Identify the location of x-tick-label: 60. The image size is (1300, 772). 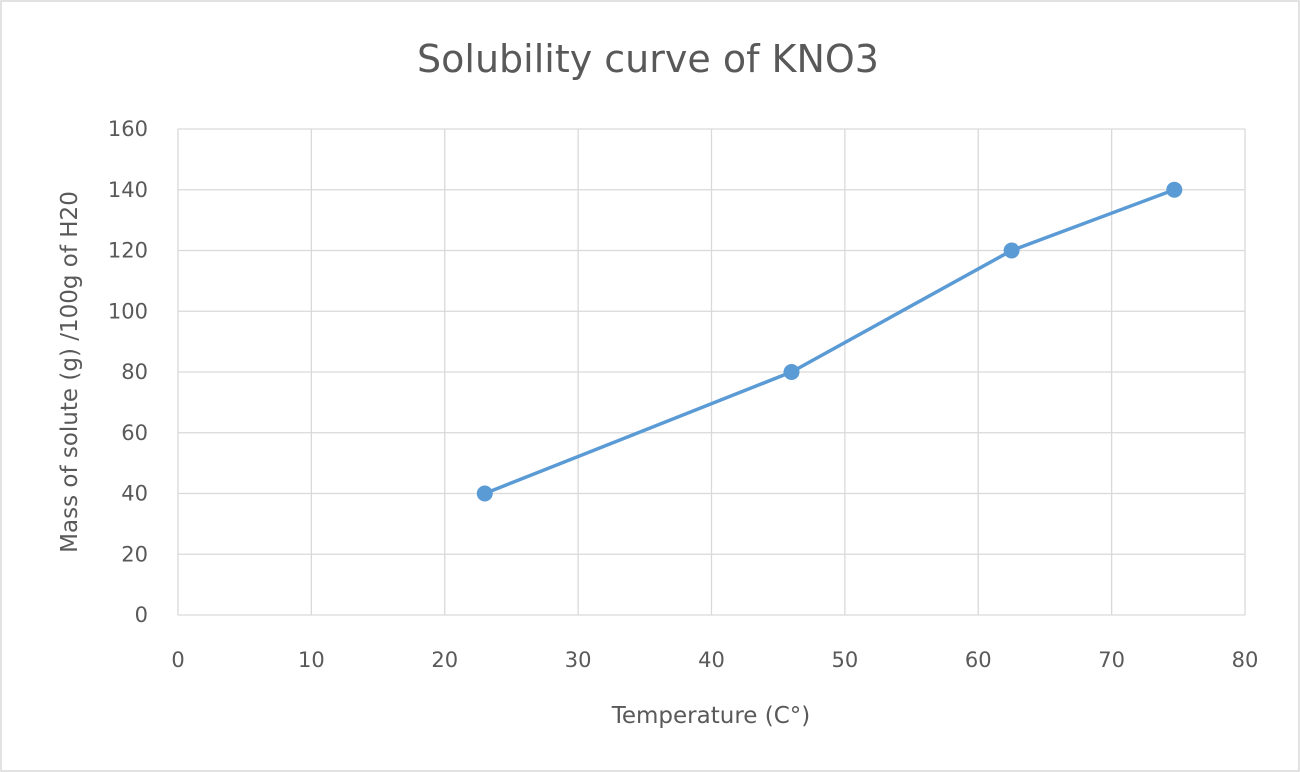
(978, 660).